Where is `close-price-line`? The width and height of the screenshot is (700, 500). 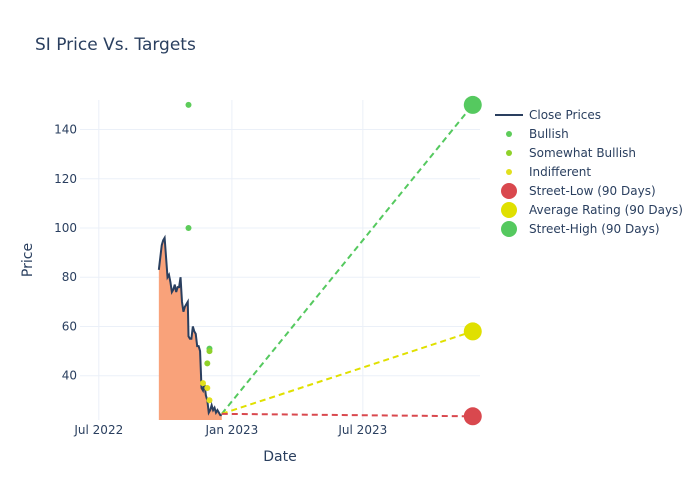
close-price-line is located at coordinates (189, 325).